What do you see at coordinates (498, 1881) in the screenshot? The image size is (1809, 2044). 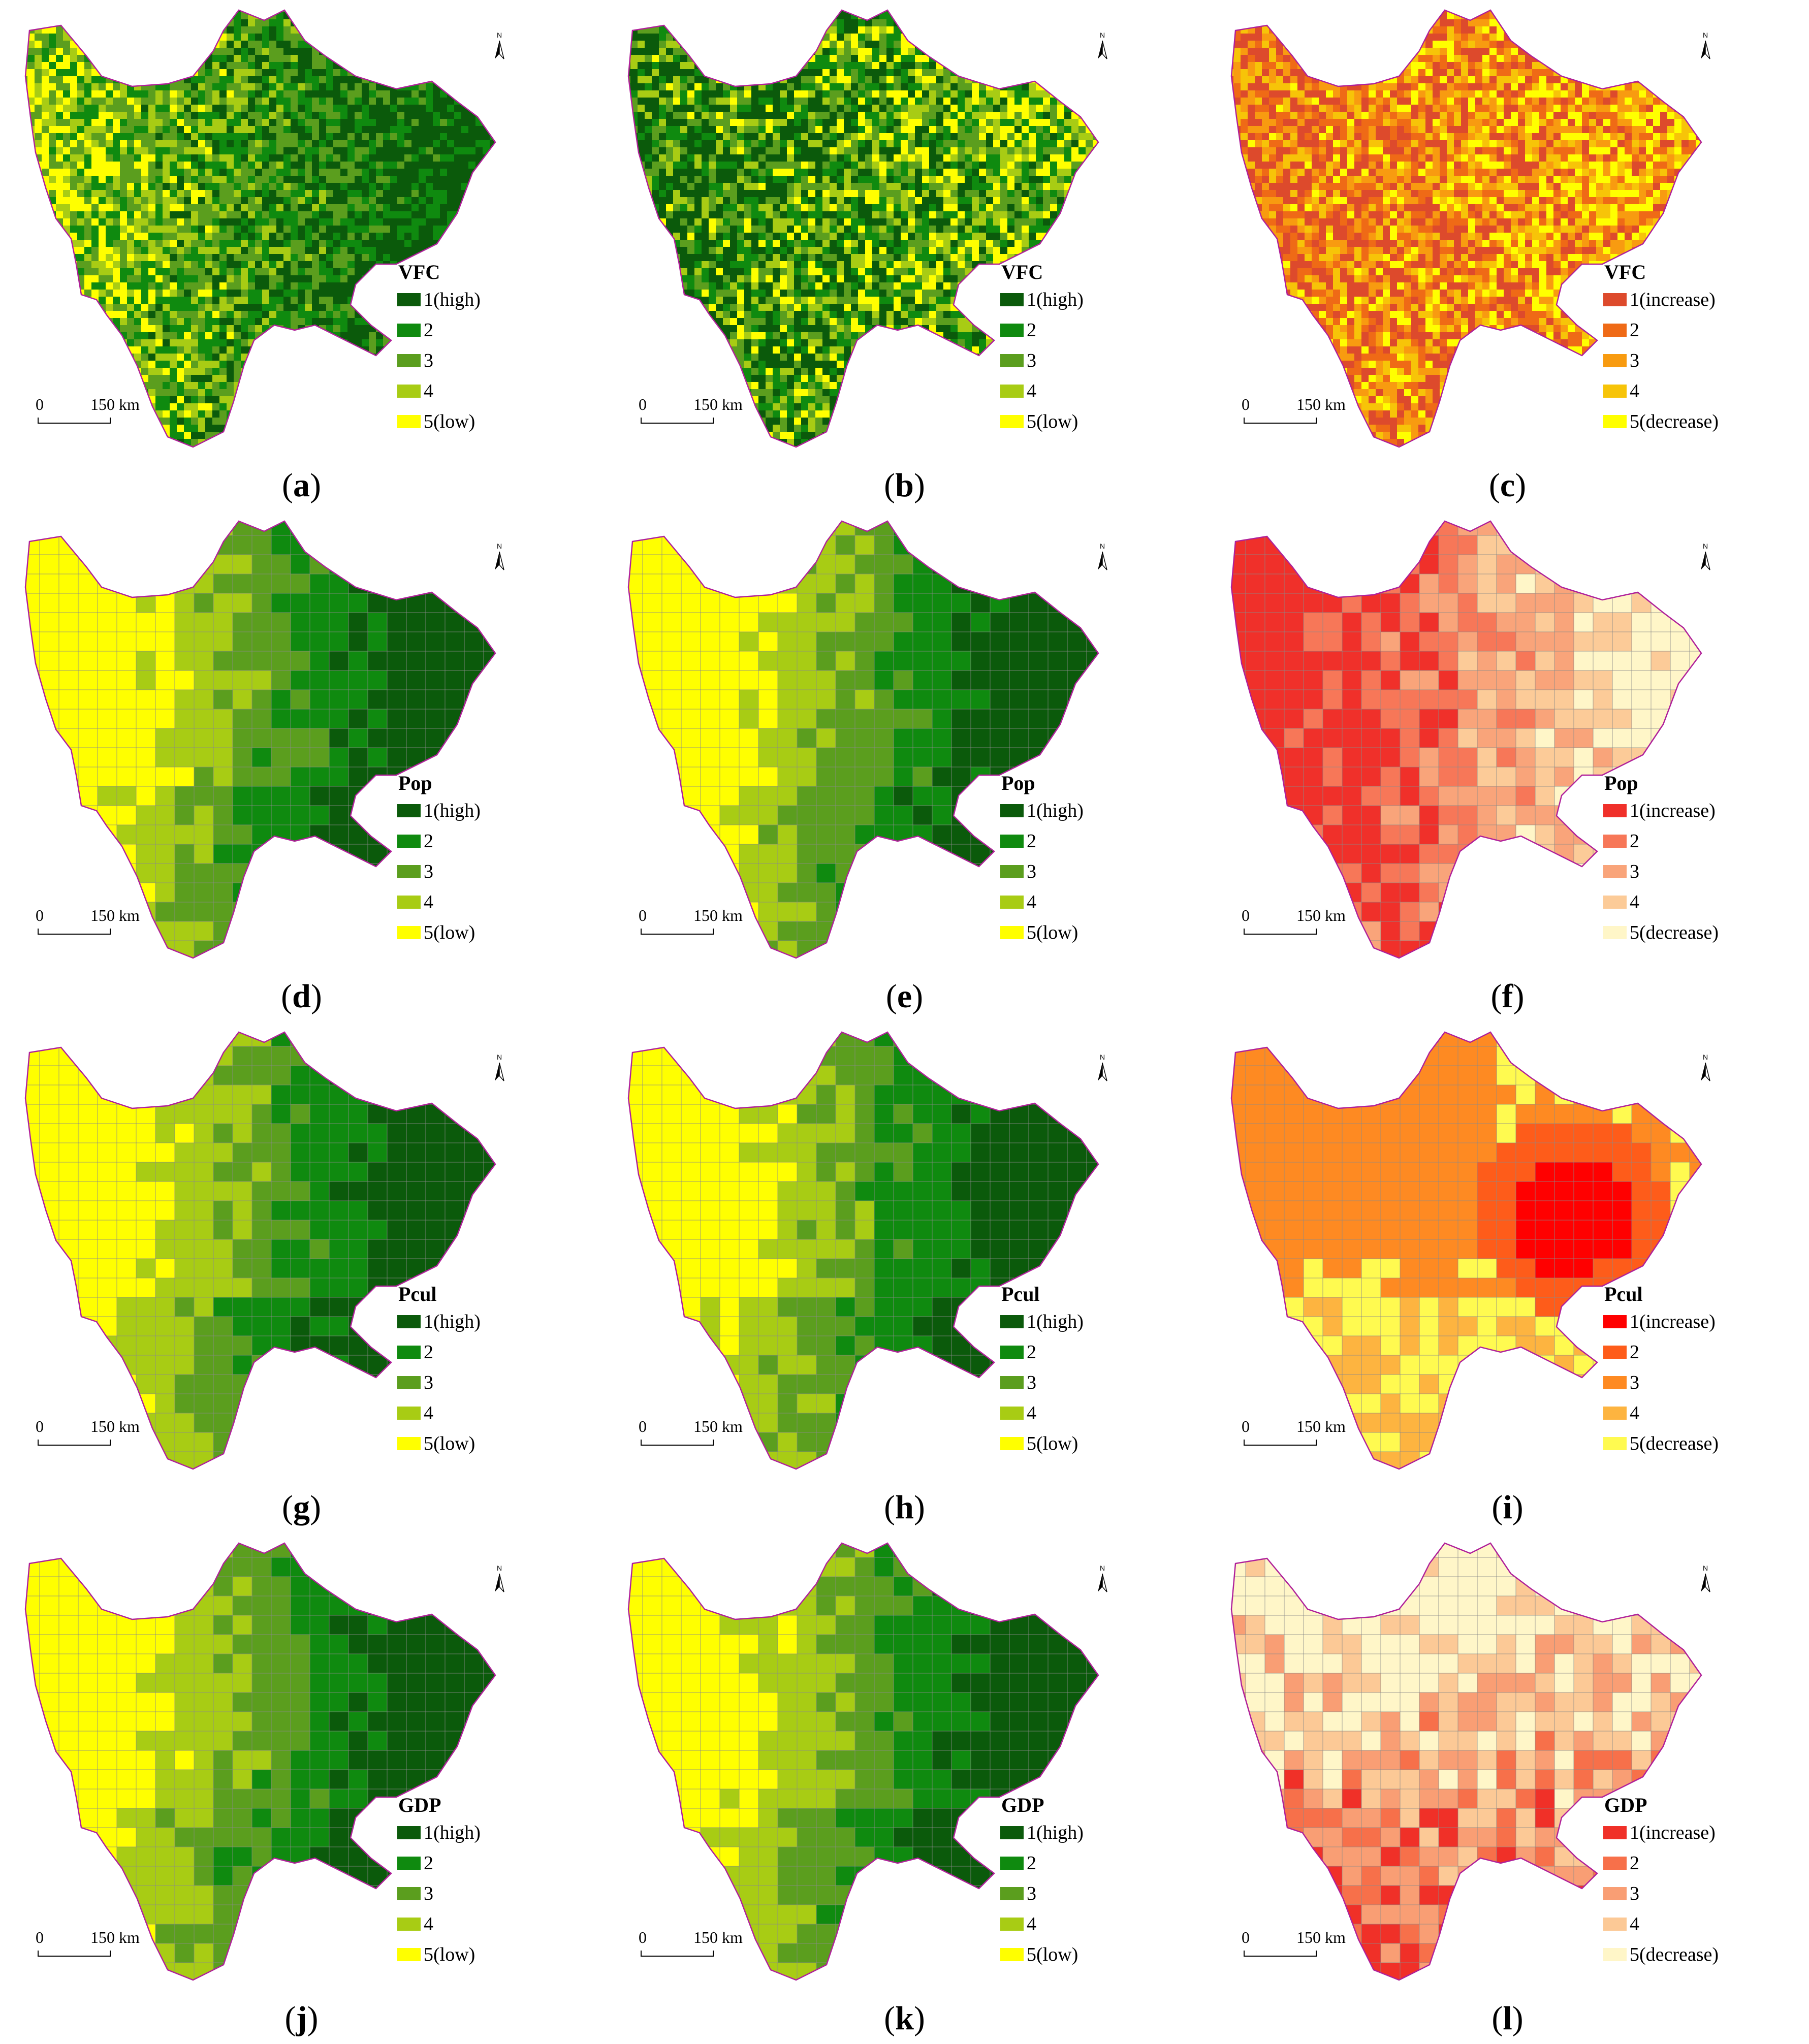 I see `legend: GDP 1(high) 2 3 4 5(low)` at bounding box center [498, 1881].